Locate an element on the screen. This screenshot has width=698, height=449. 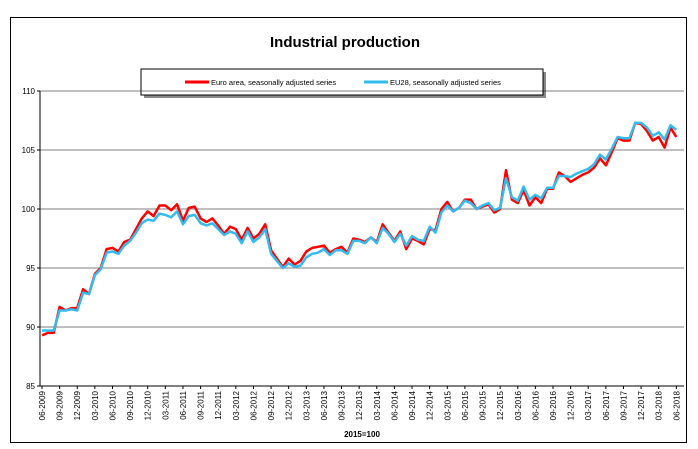
legend-label-eu28: EU28, seasonally adjusted series is located at coordinates (445, 82).